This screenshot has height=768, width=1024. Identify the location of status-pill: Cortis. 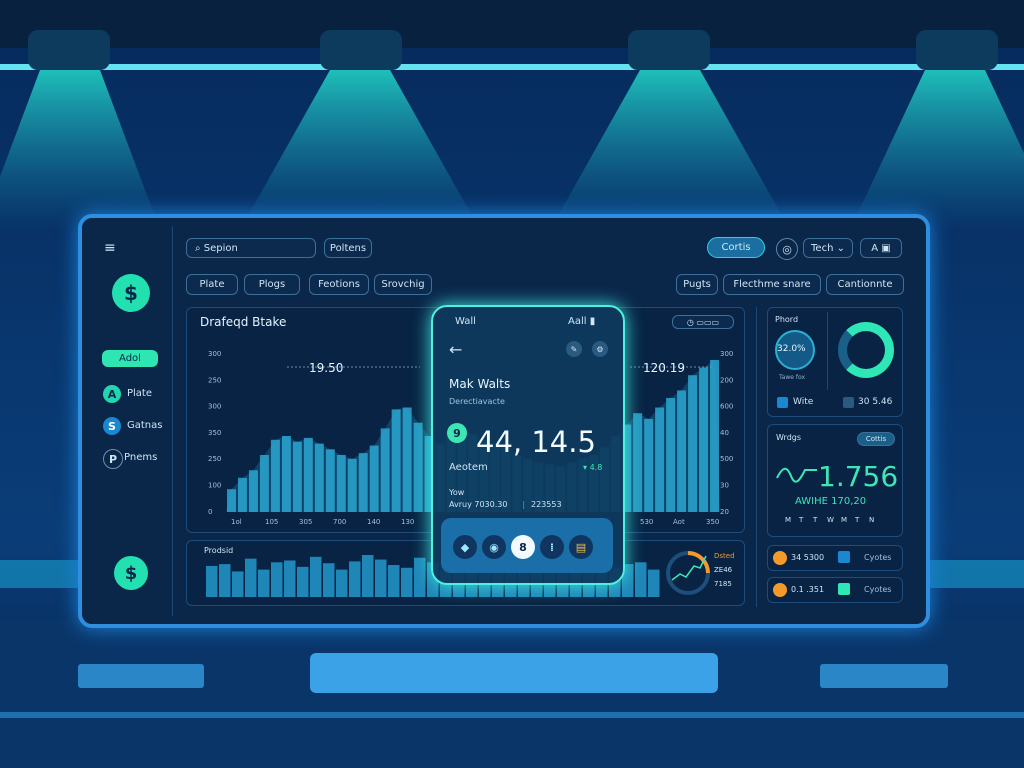
(736, 247).